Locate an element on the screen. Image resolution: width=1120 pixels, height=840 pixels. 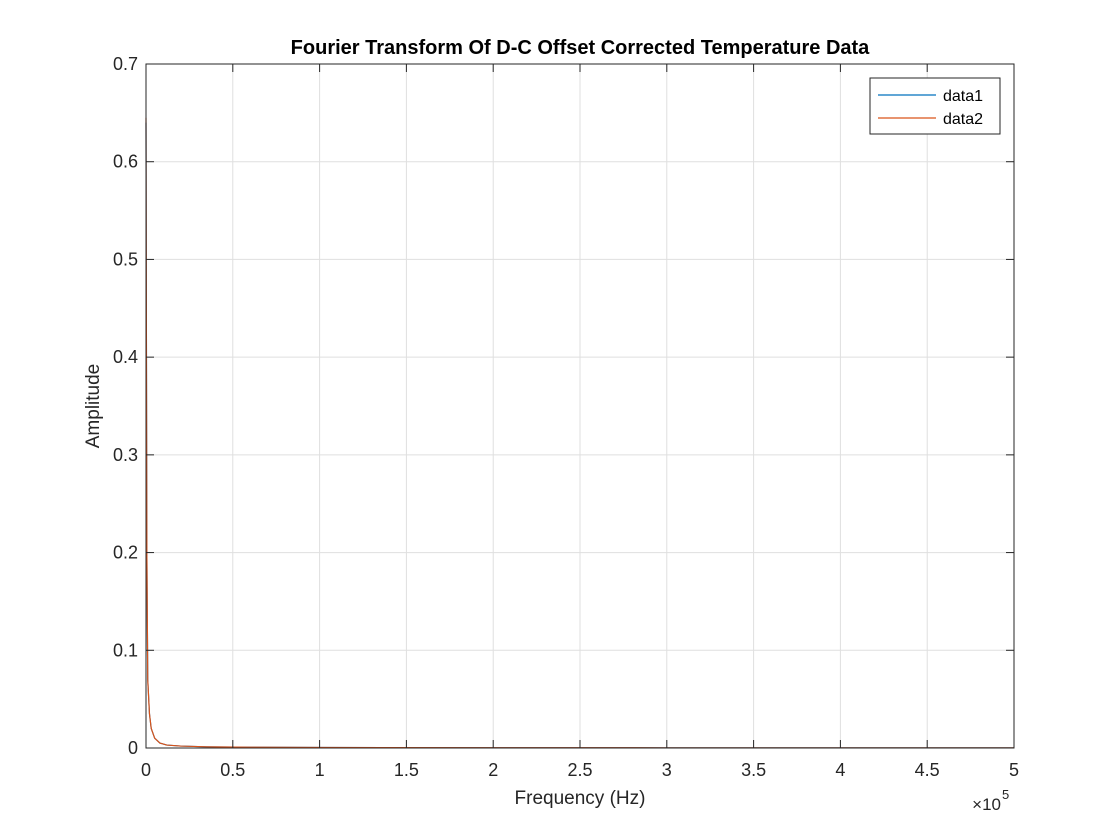
x-tick-label: 1 is located at coordinates (320, 770).